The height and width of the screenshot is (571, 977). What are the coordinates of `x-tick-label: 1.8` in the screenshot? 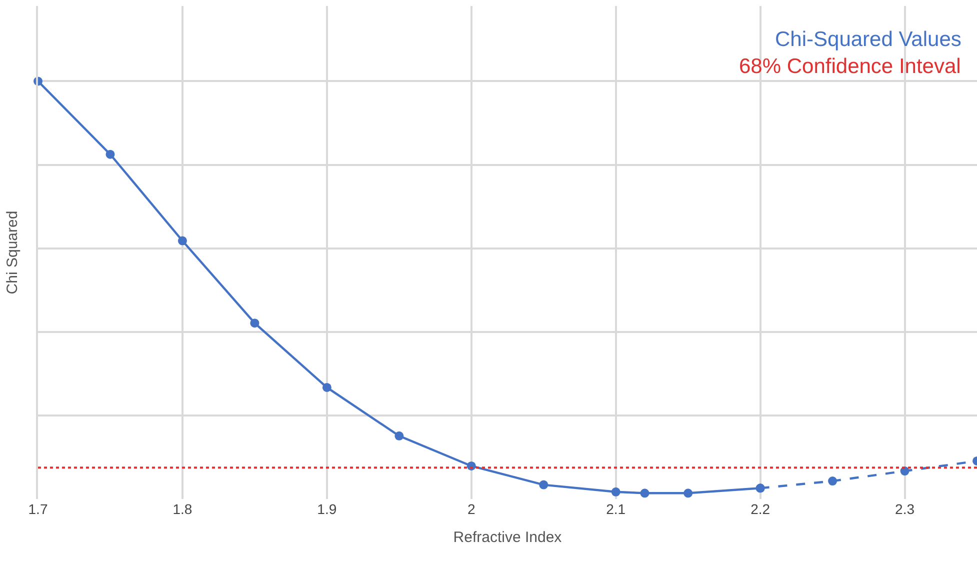 It's located at (182, 509).